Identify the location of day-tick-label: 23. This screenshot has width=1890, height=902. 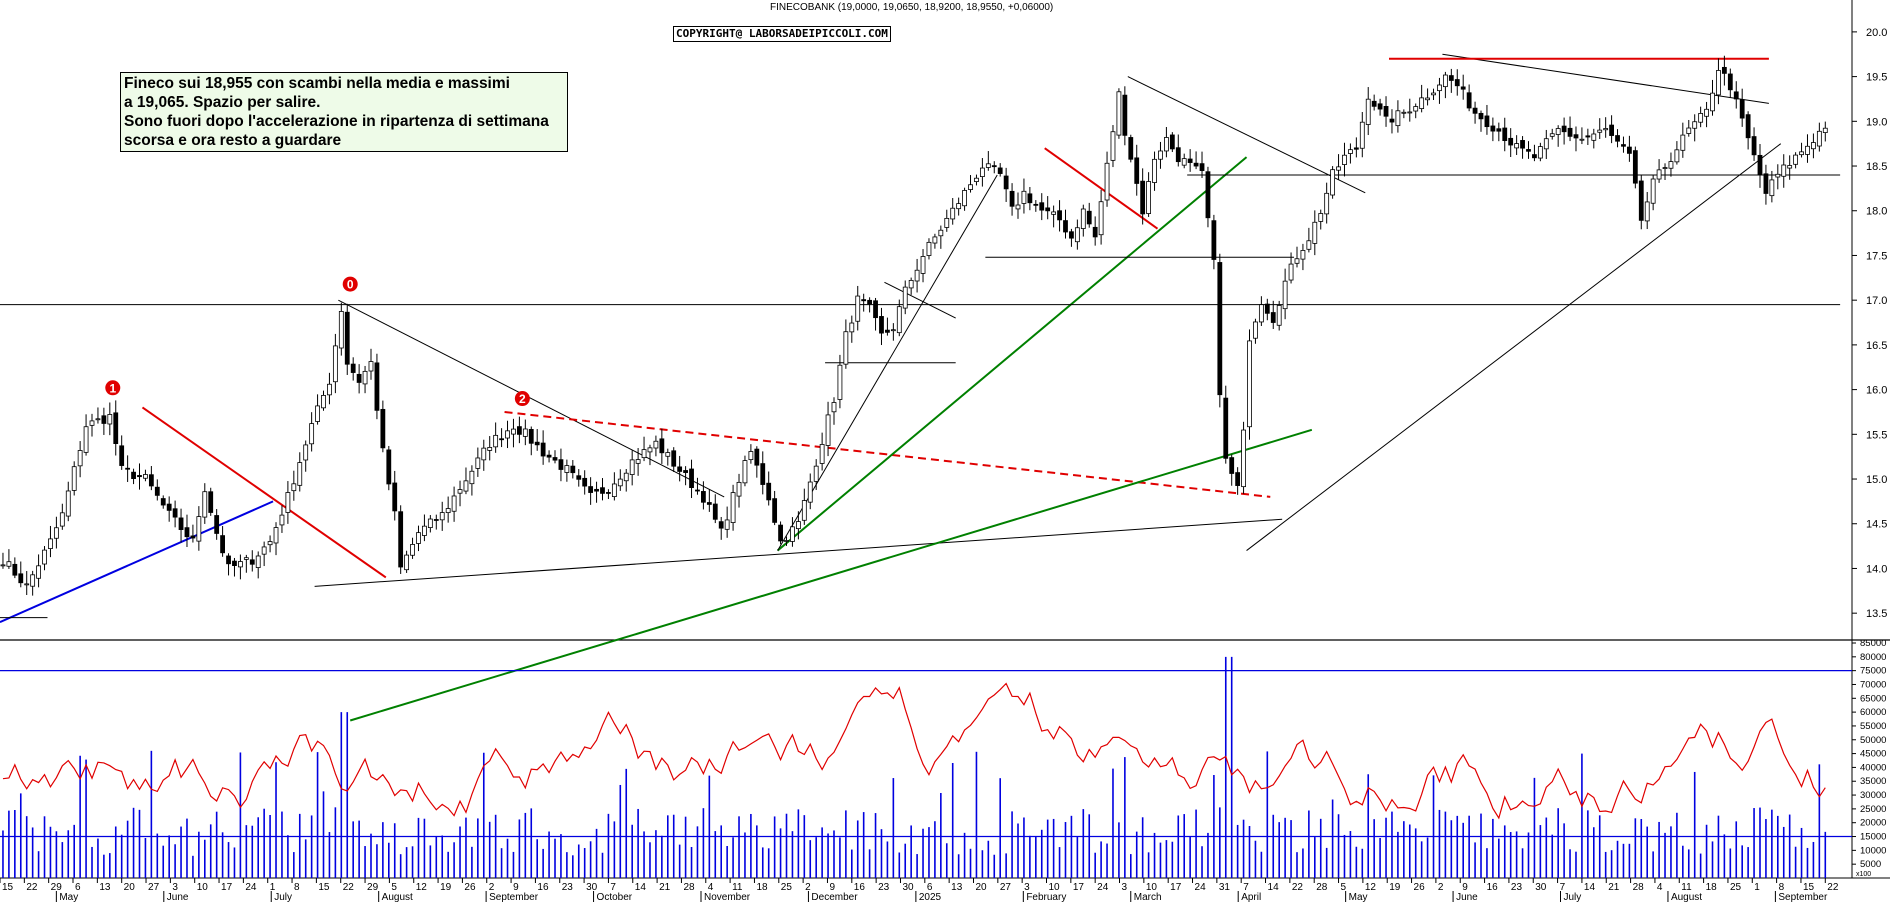
(1517, 887).